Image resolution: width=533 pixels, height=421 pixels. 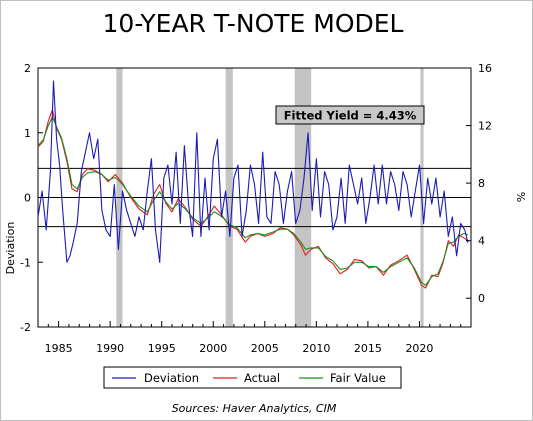 I want to click on left-axis-label: Deviation, so click(x=10, y=248).